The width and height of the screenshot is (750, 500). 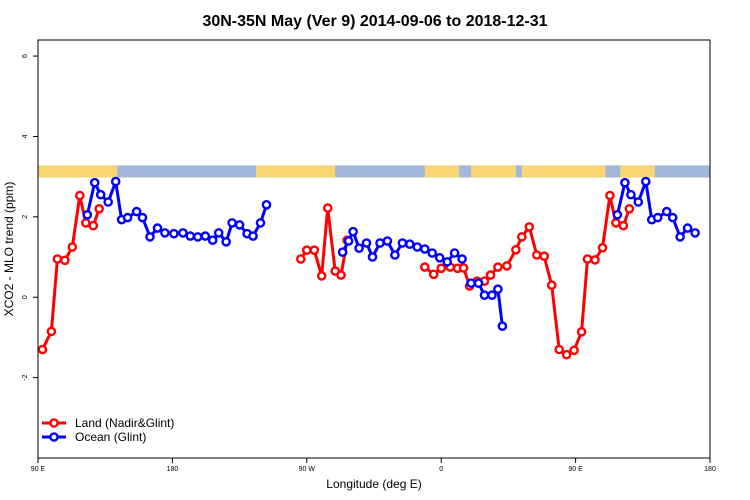 I want to click on legend-land-marker, so click(x=54, y=423).